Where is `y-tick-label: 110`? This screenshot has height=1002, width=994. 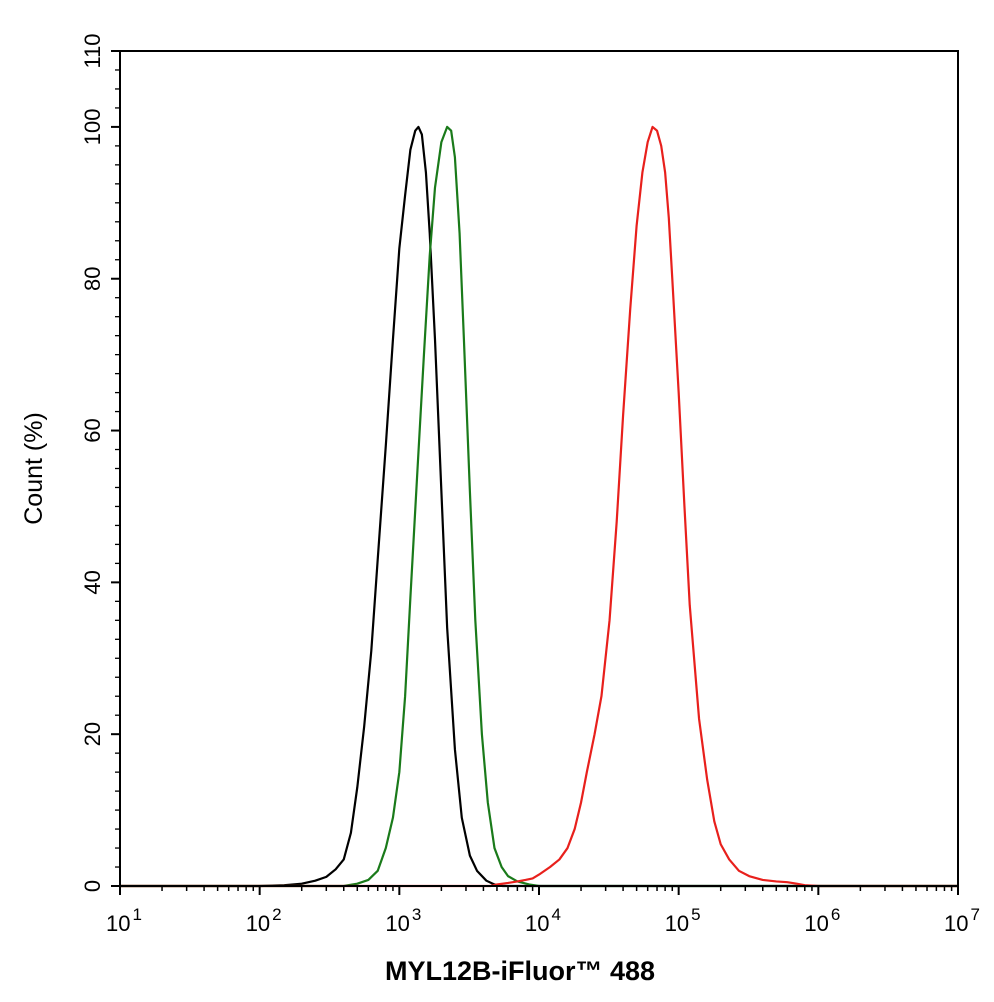 y-tick-label: 110 is located at coordinates (92, 50).